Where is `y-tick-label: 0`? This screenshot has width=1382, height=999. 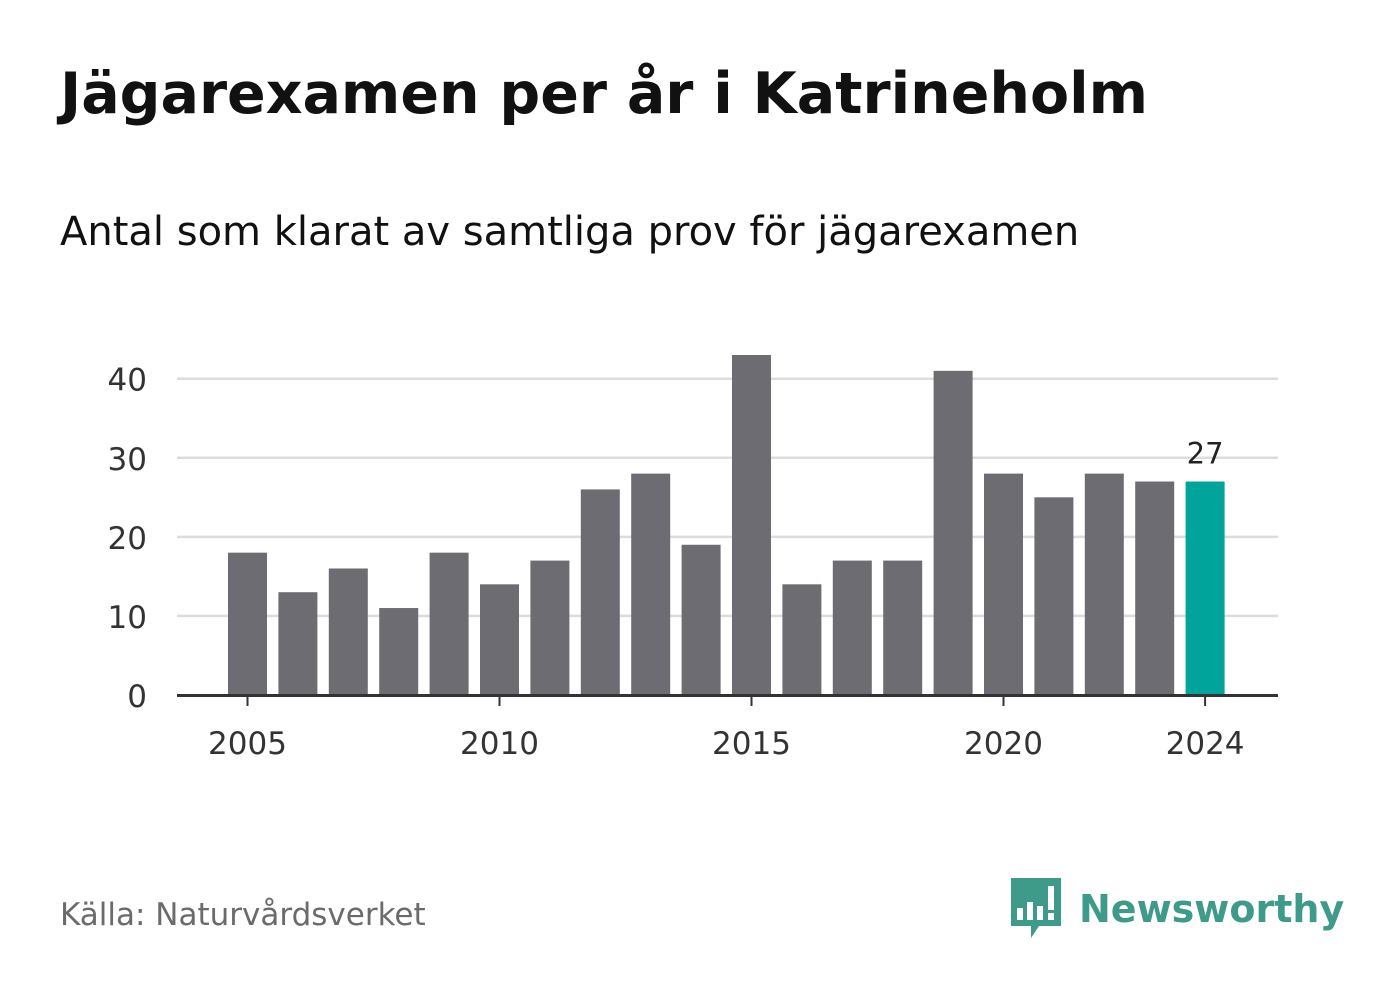
y-tick-label: 0 is located at coordinates (137, 697).